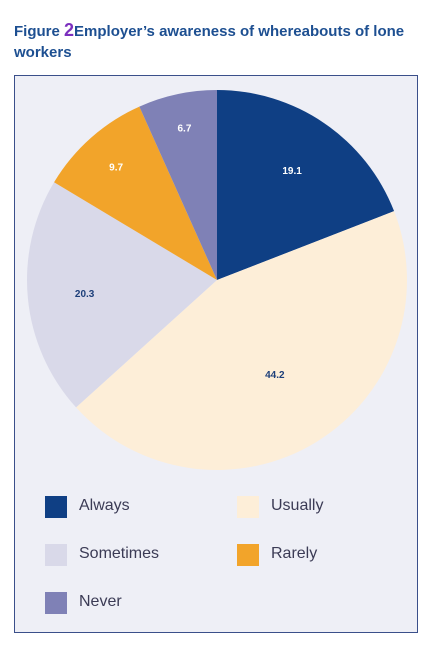 The image size is (435, 655). What do you see at coordinates (116, 167) in the screenshot?
I see `data-label-rarely: 9.7` at bounding box center [116, 167].